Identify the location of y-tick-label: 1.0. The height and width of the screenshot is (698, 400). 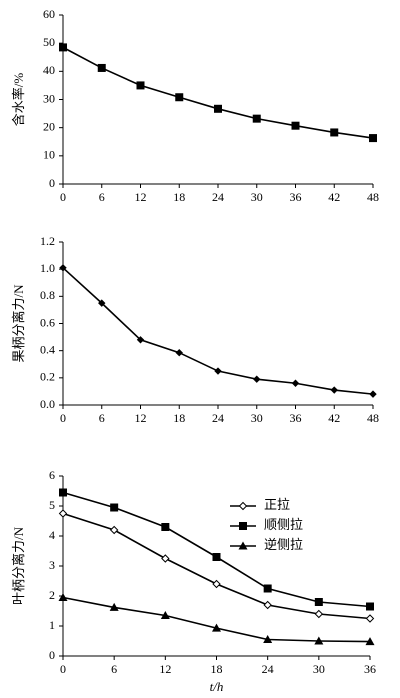
(47, 268).